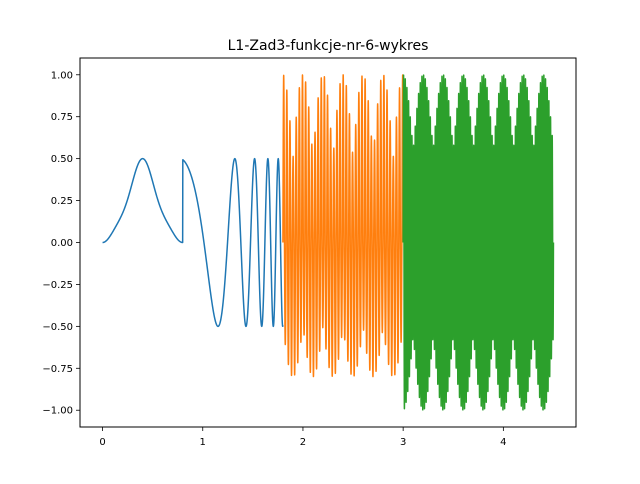  What do you see at coordinates (62, 201) in the screenshot?
I see `y-tick-label: 0.25` at bounding box center [62, 201].